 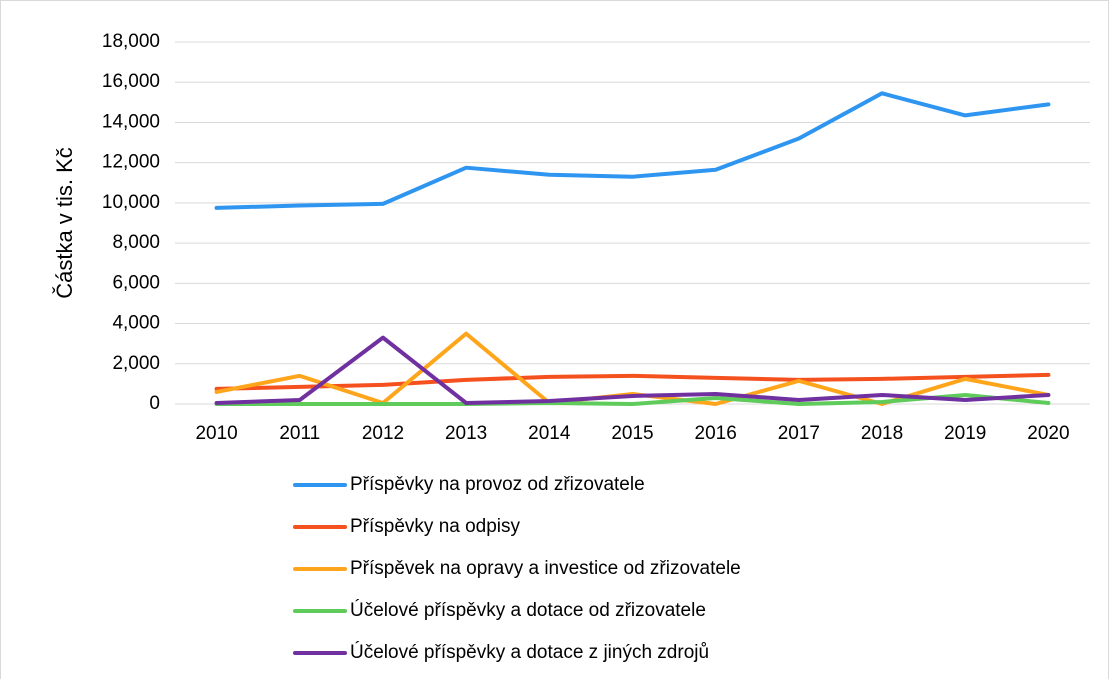 What do you see at coordinates (131, 41) in the screenshot?
I see `y-tick-label: 18,000` at bounding box center [131, 41].